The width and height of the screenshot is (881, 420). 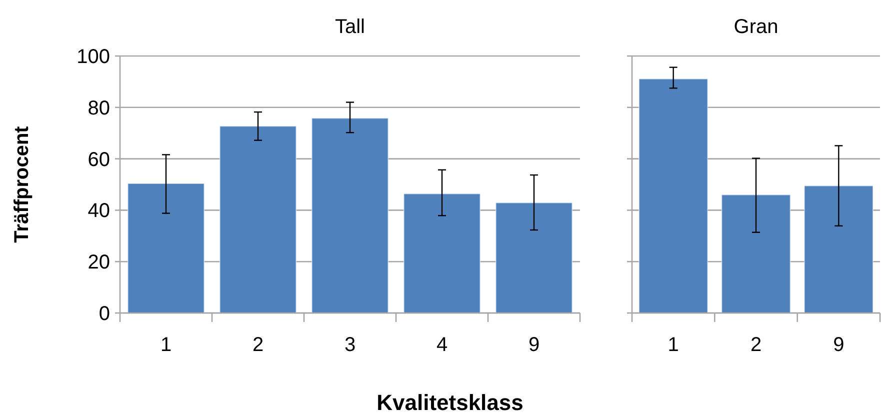 What do you see at coordinates (104, 314) in the screenshot?
I see `y-tick-label: 0` at bounding box center [104, 314].